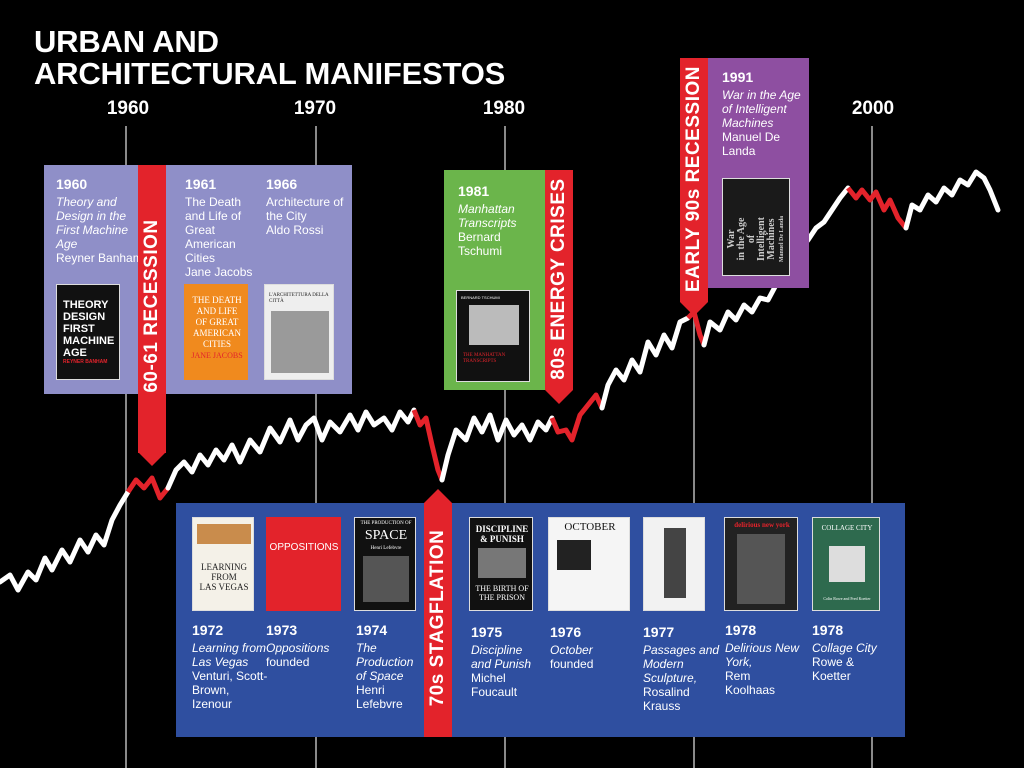 The width and height of the screenshot is (1024, 768). I want to click on cover-text: DISCIPLINE, so click(502, 529).